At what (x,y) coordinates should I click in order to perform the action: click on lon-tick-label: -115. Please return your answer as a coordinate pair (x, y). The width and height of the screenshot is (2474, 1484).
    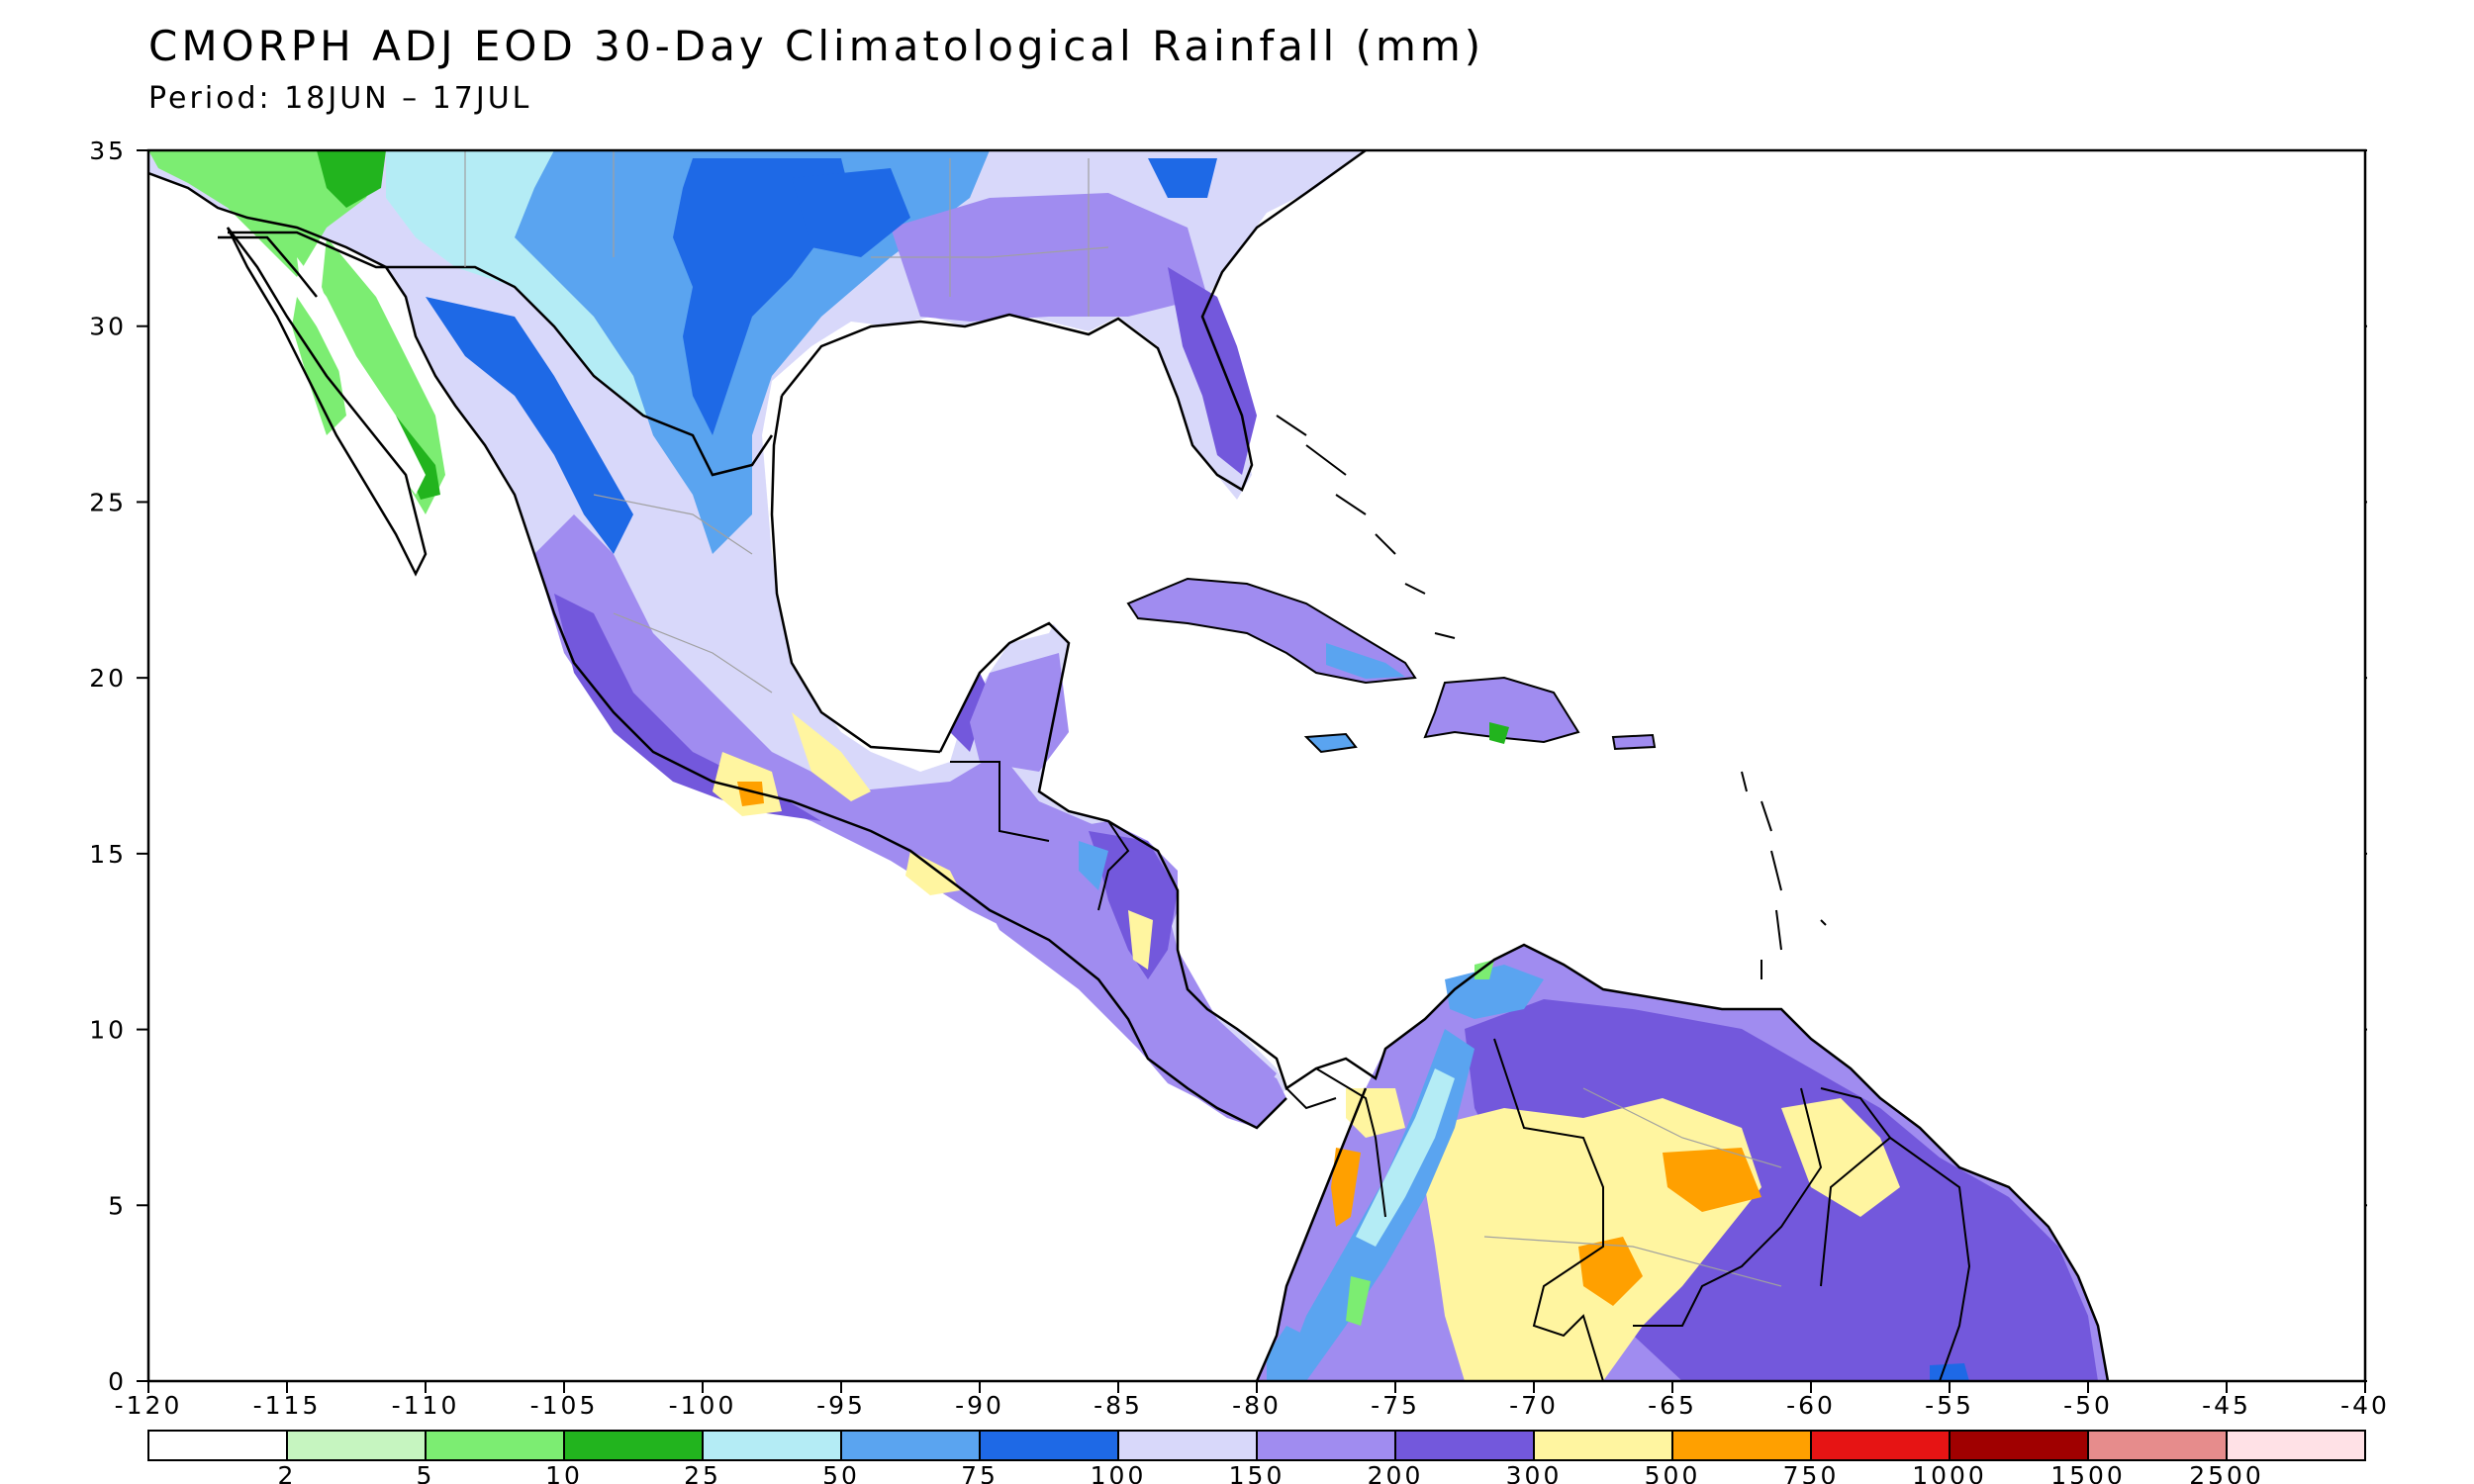
    Looking at the image, I should click on (288, 1405).